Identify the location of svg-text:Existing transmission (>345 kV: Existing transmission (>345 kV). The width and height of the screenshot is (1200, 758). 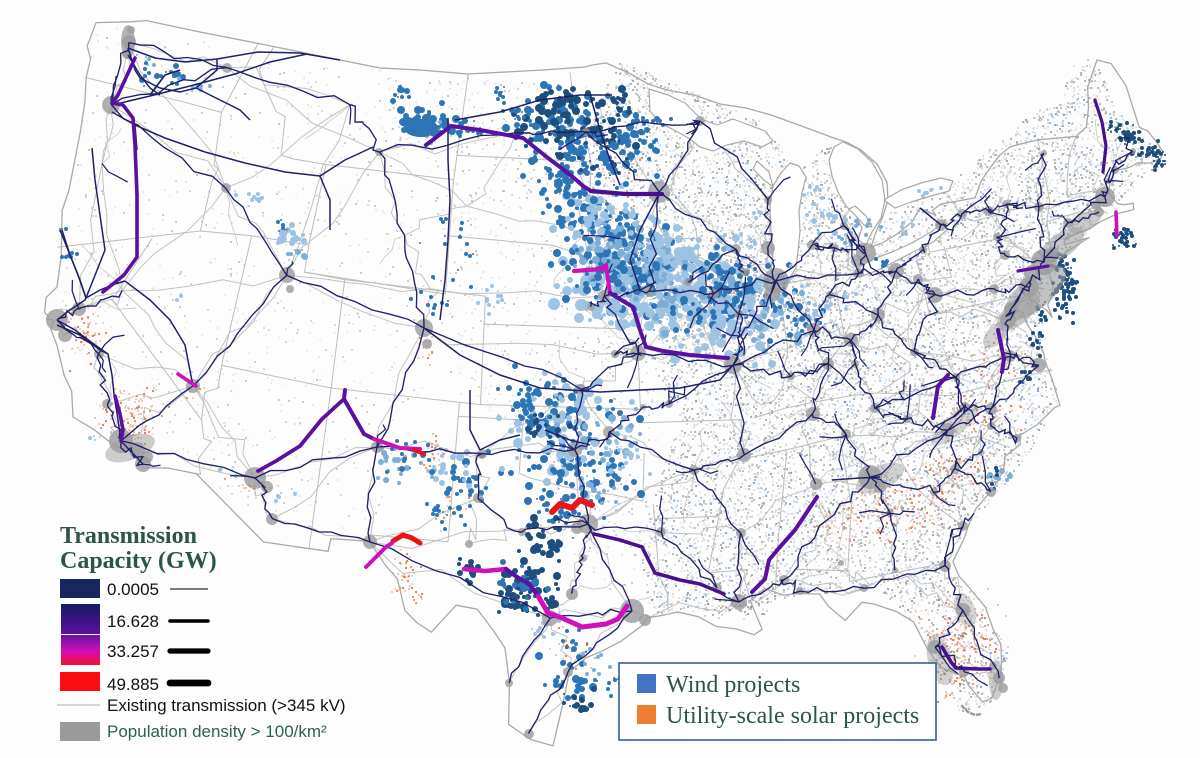
(226, 705).